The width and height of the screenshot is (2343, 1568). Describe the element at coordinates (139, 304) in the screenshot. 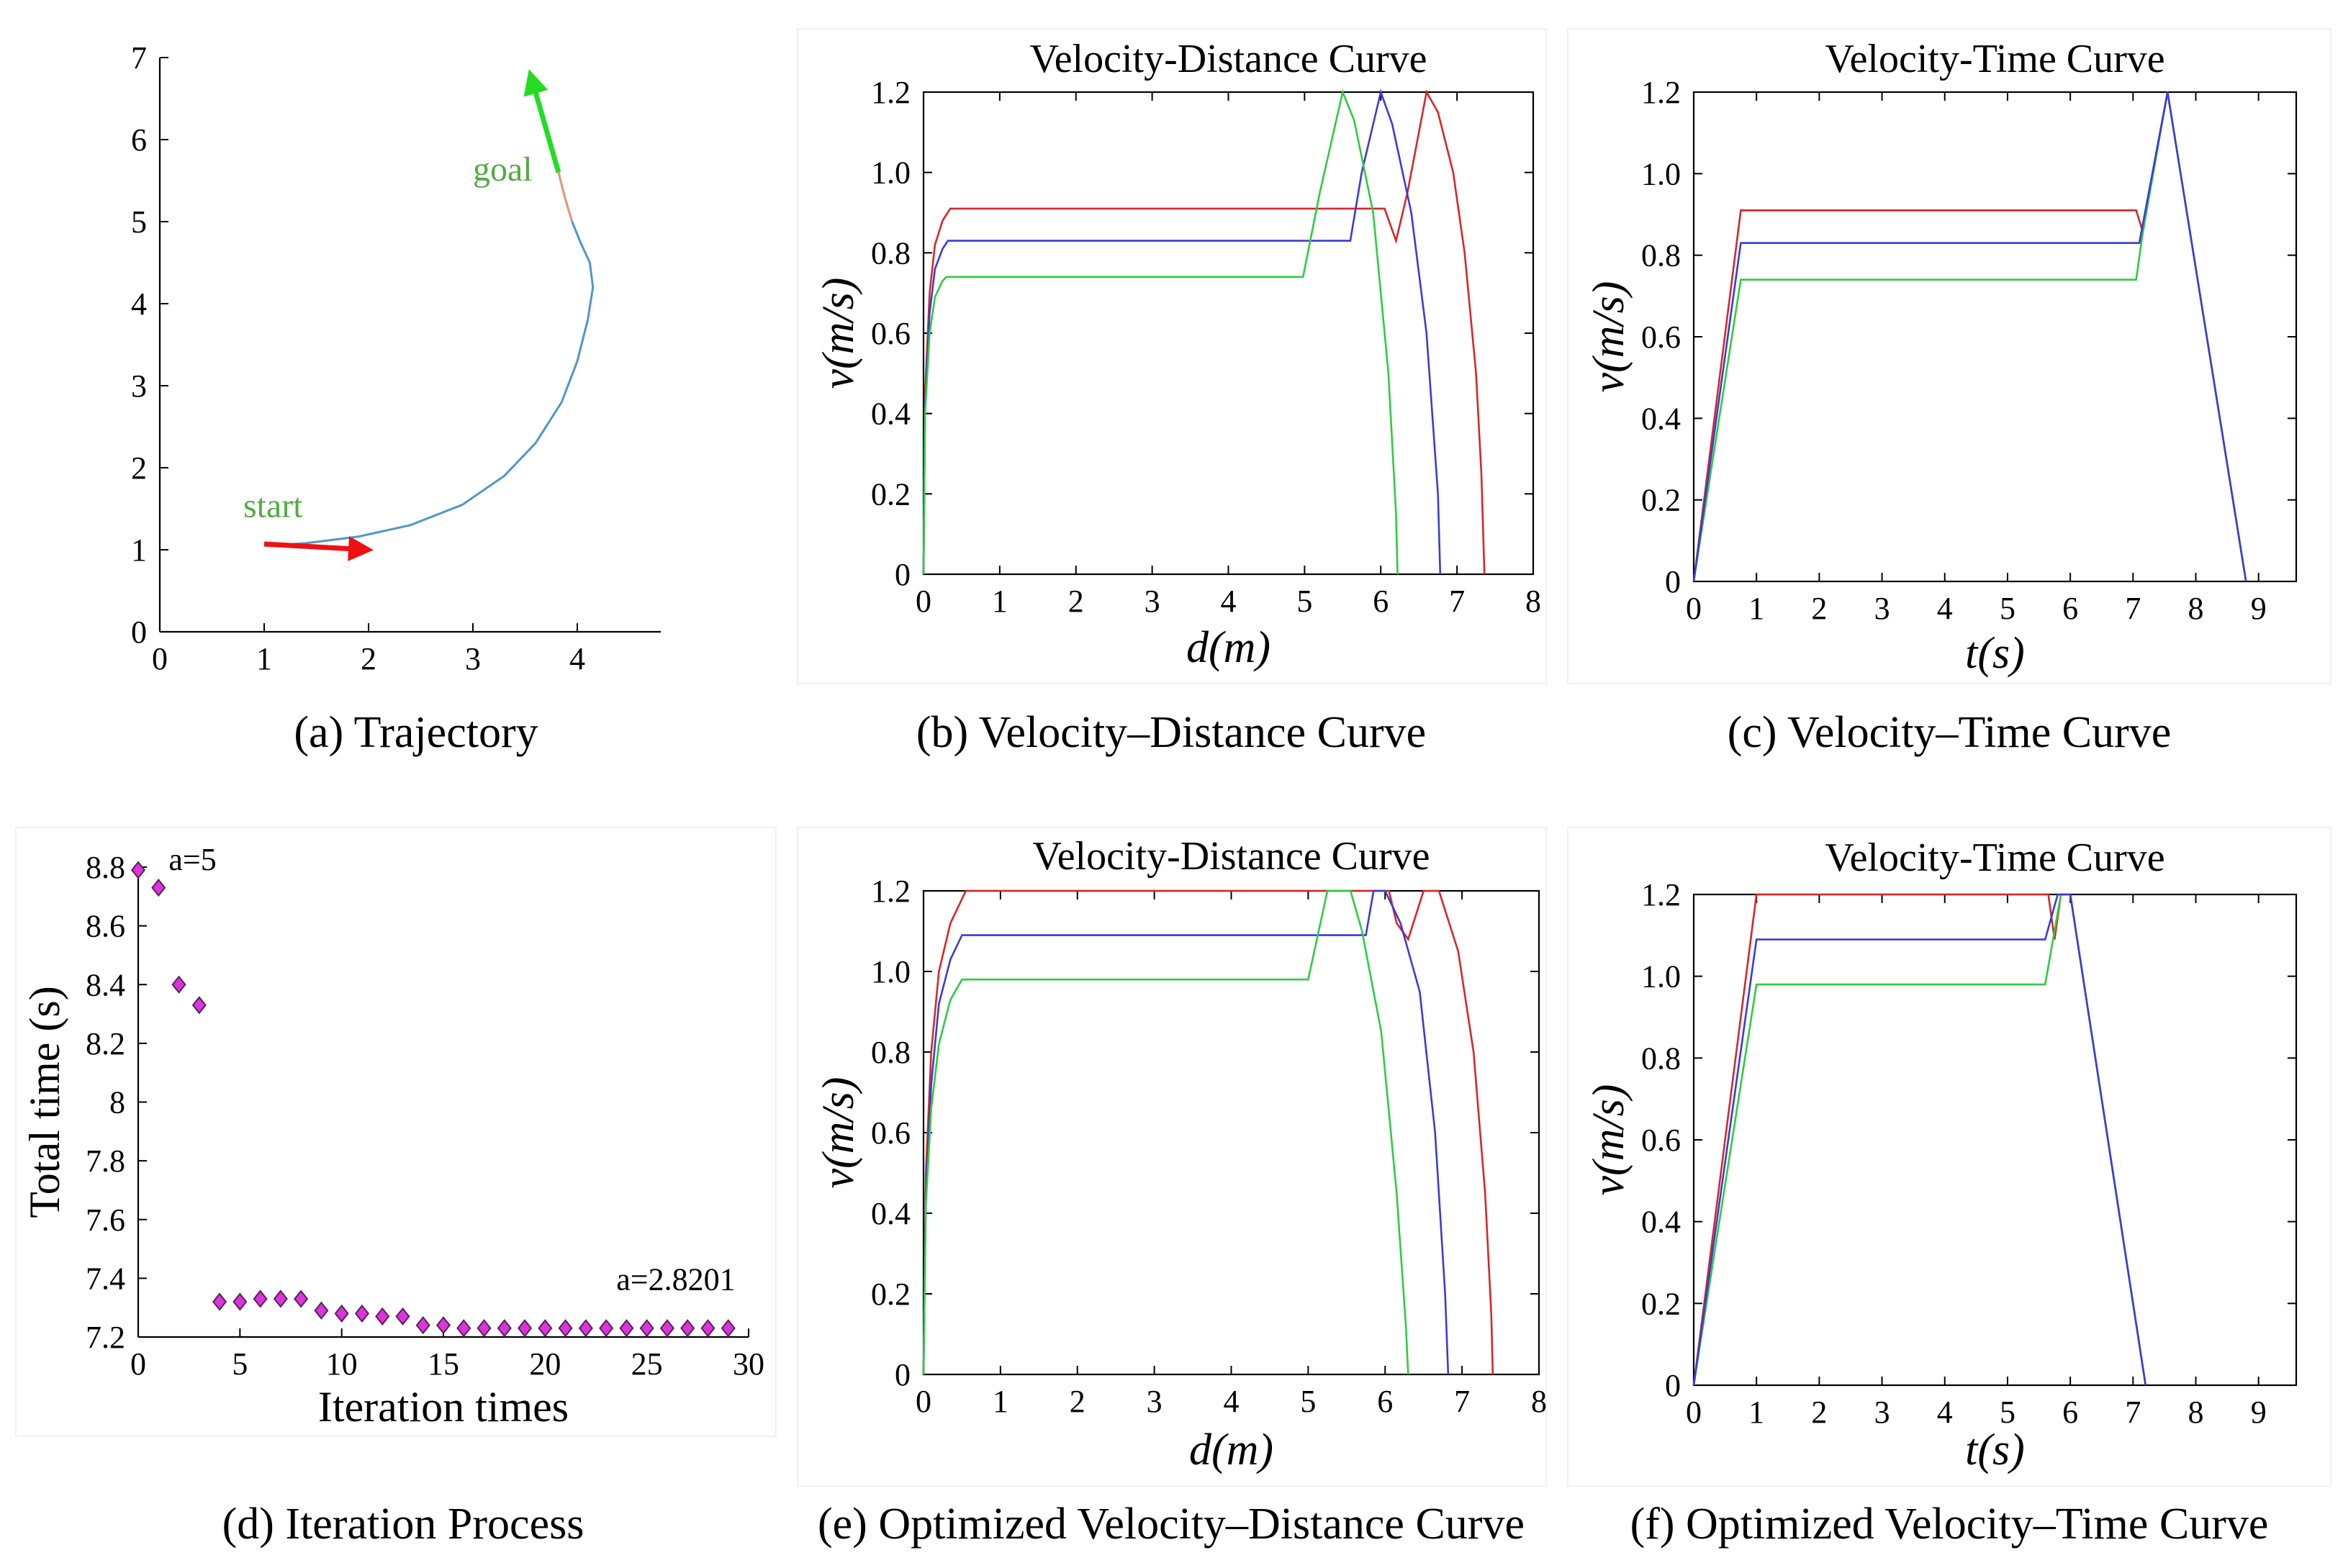

I see `y-tick-label: 4` at that location.